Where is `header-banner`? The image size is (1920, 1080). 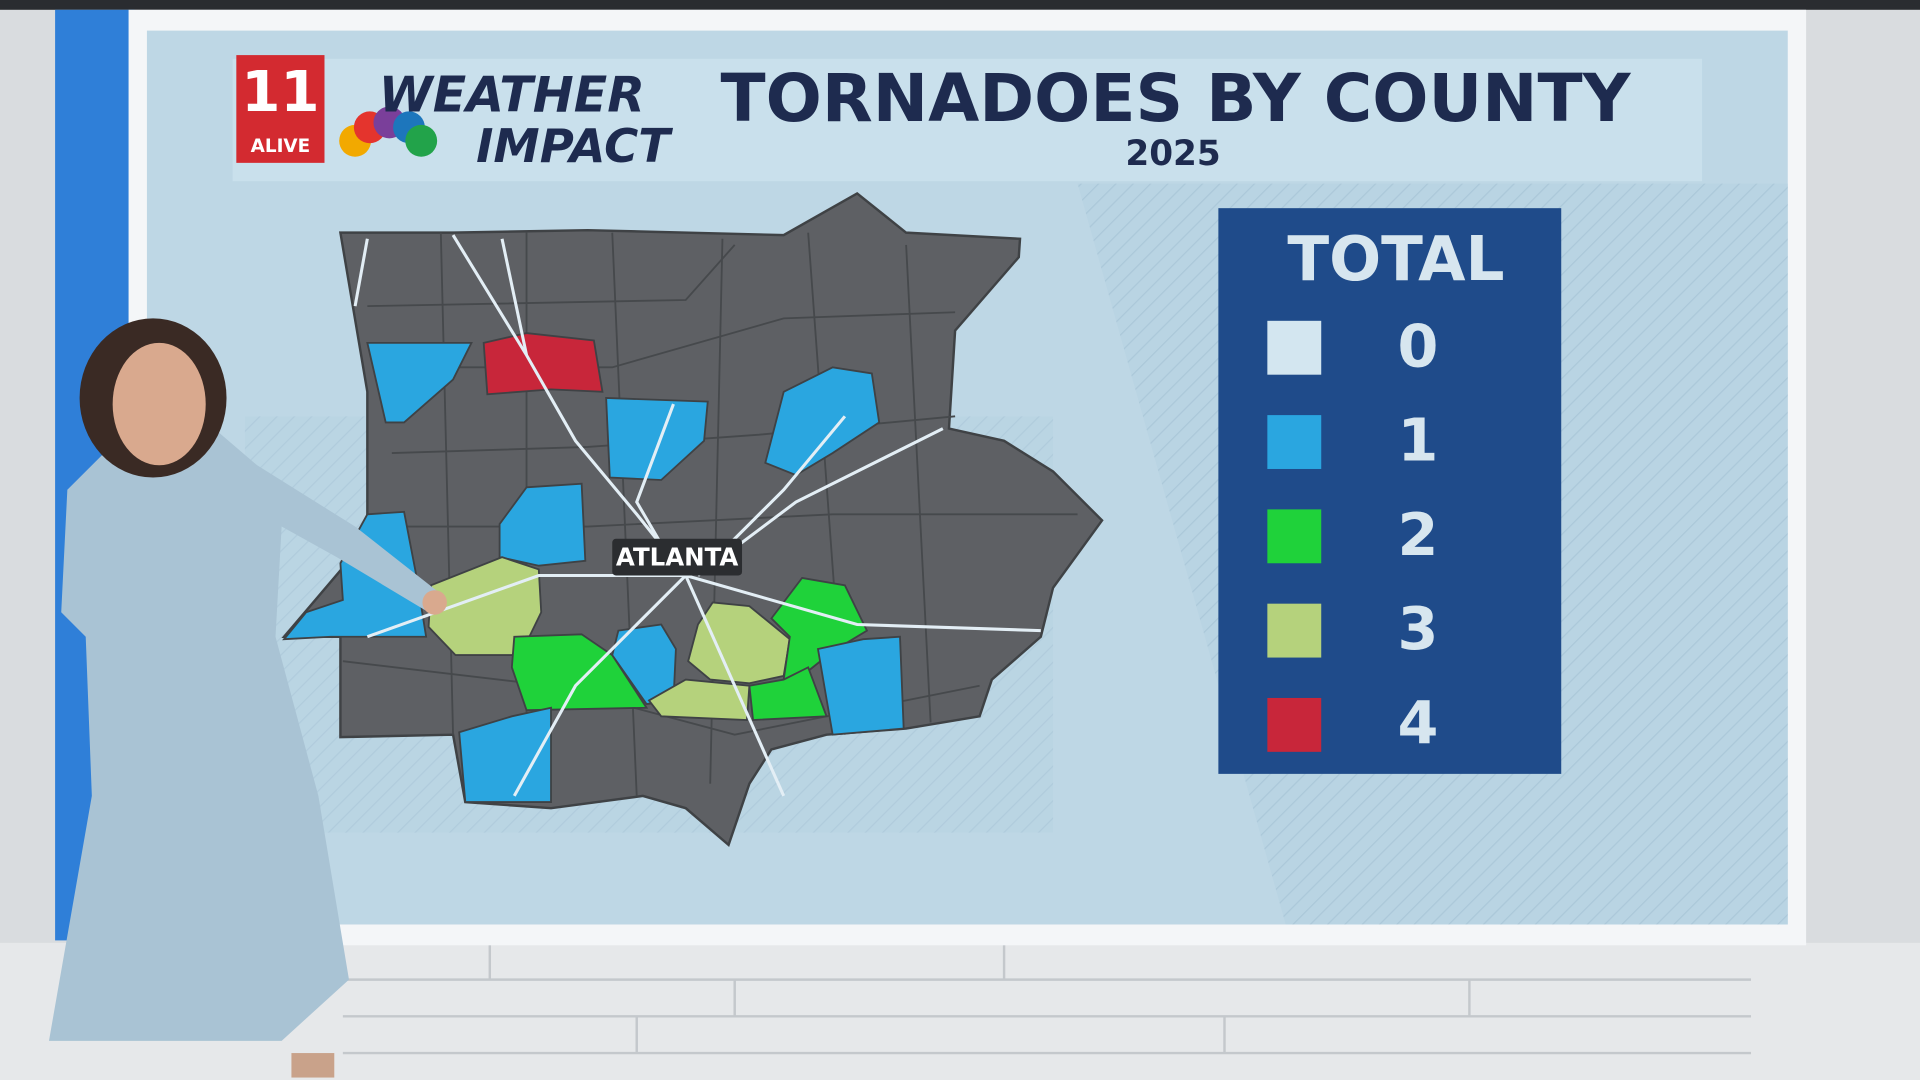
header-banner is located at coordinates (967, 120).